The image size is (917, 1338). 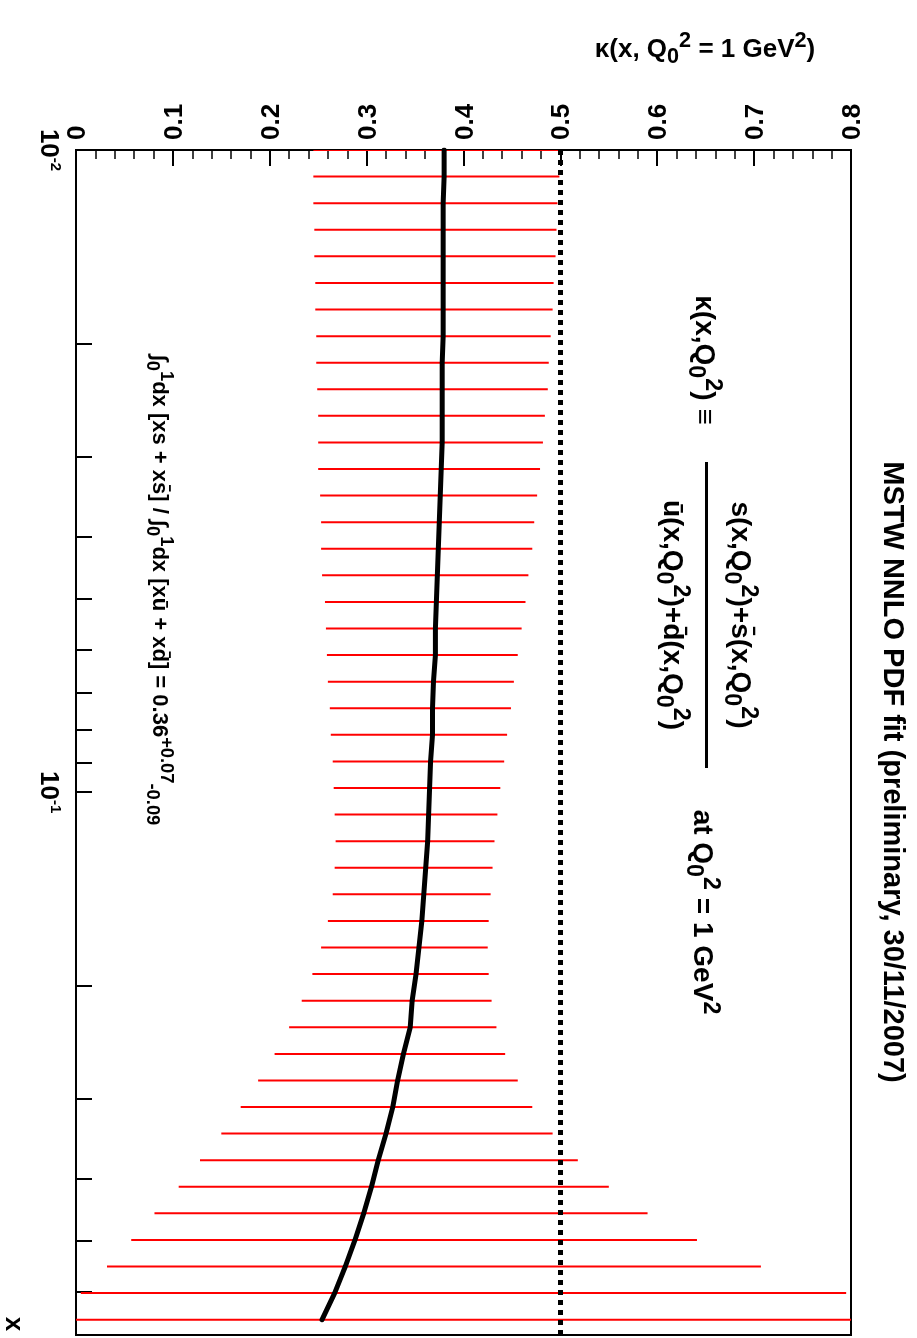 What do you see at coordinates (560, 121) in the screenshot?
I see `x-tick-label: 0.5` at bounding box center [560, 121].